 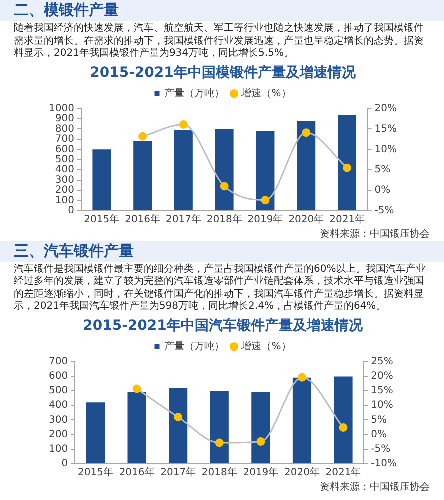 I want to click on y-tick-label: 1000, so click(x=61, y=108).